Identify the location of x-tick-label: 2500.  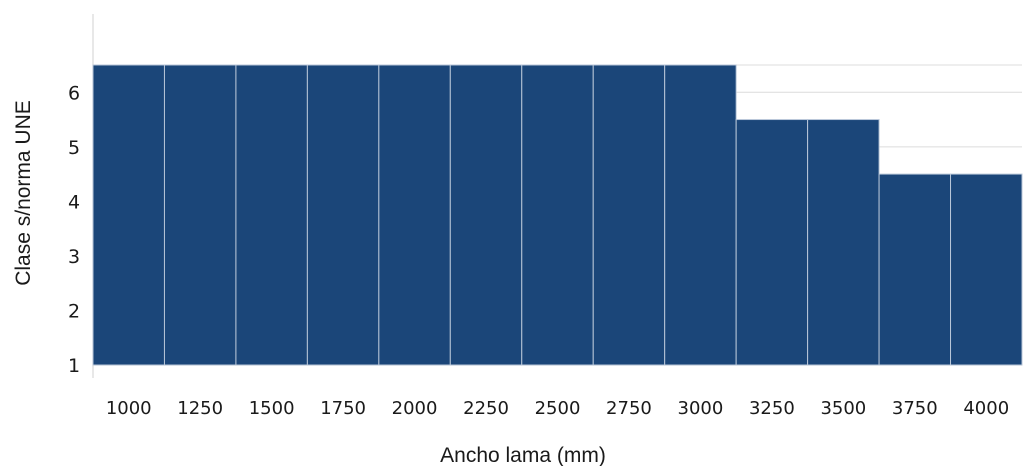
(558, 408).